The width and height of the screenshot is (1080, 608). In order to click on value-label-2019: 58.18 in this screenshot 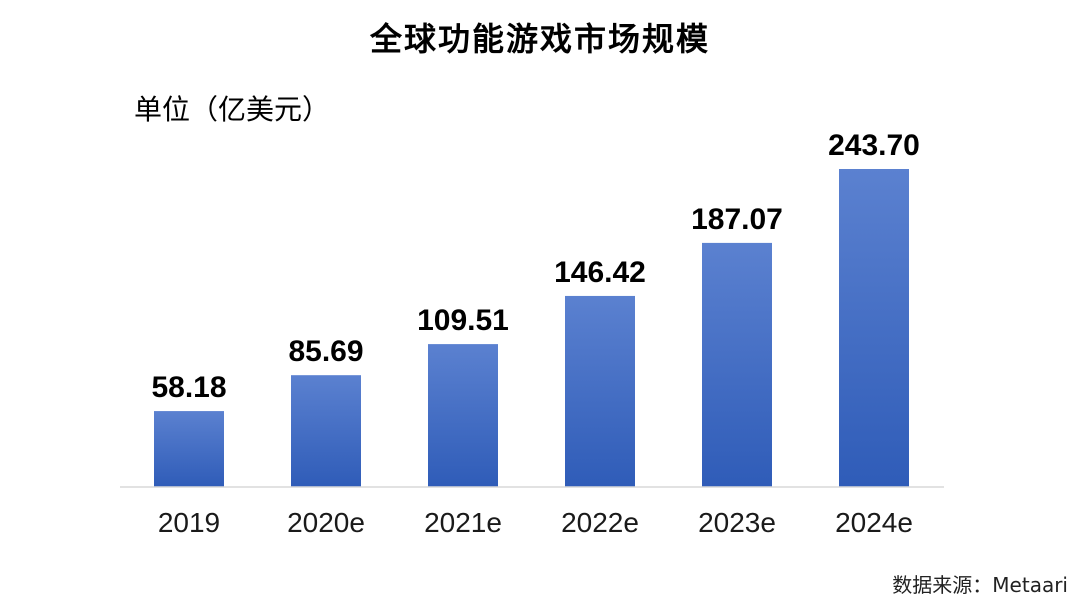, I will do `click(188, 387)`.